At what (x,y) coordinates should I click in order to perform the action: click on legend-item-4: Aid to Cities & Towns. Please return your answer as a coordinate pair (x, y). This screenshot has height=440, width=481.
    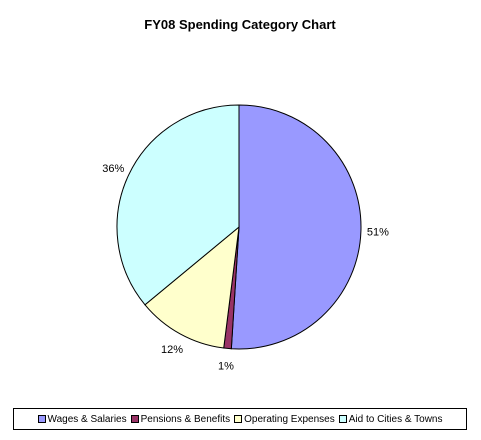
    Looking at the image, I should click on (390, 419).